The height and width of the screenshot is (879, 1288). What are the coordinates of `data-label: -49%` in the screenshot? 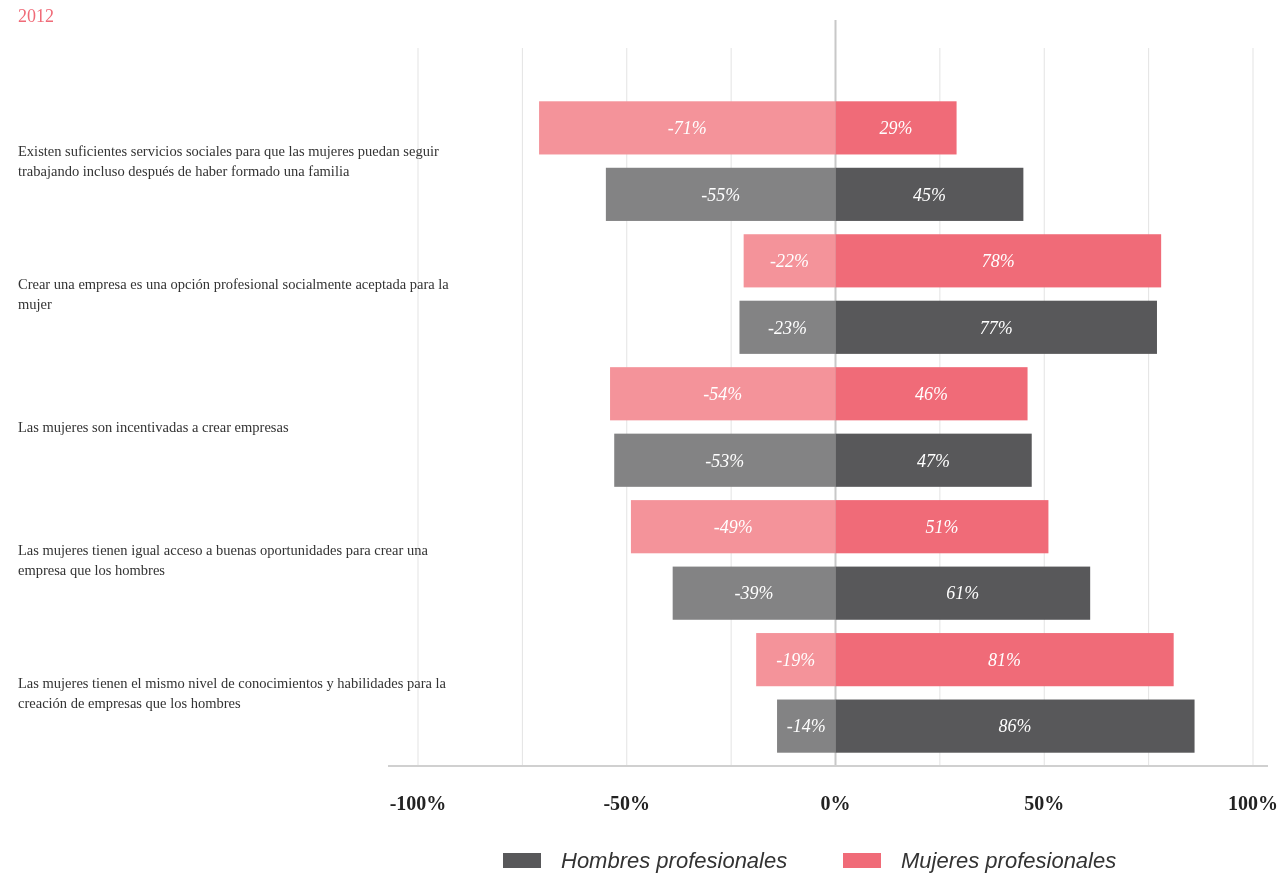 It's located at (733, 527).